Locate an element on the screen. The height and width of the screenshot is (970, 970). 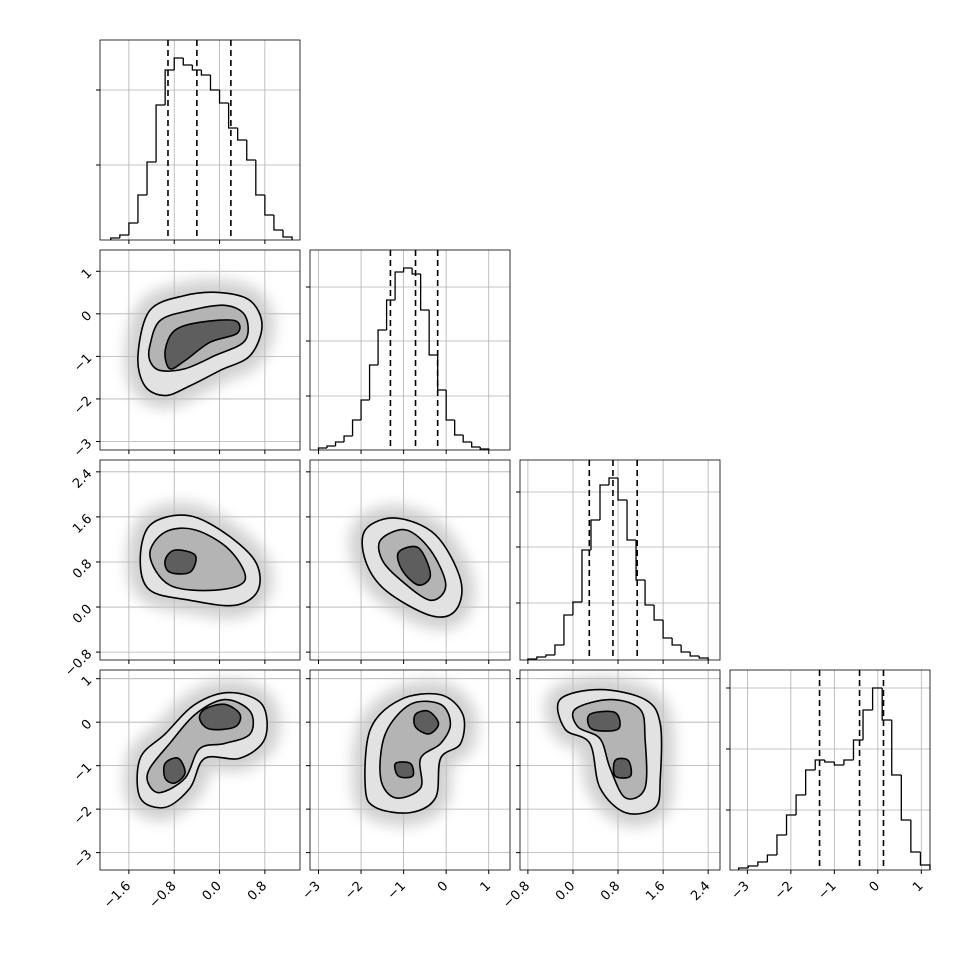
x-tick-label: 2.4 is located at coordinates (700, 891).